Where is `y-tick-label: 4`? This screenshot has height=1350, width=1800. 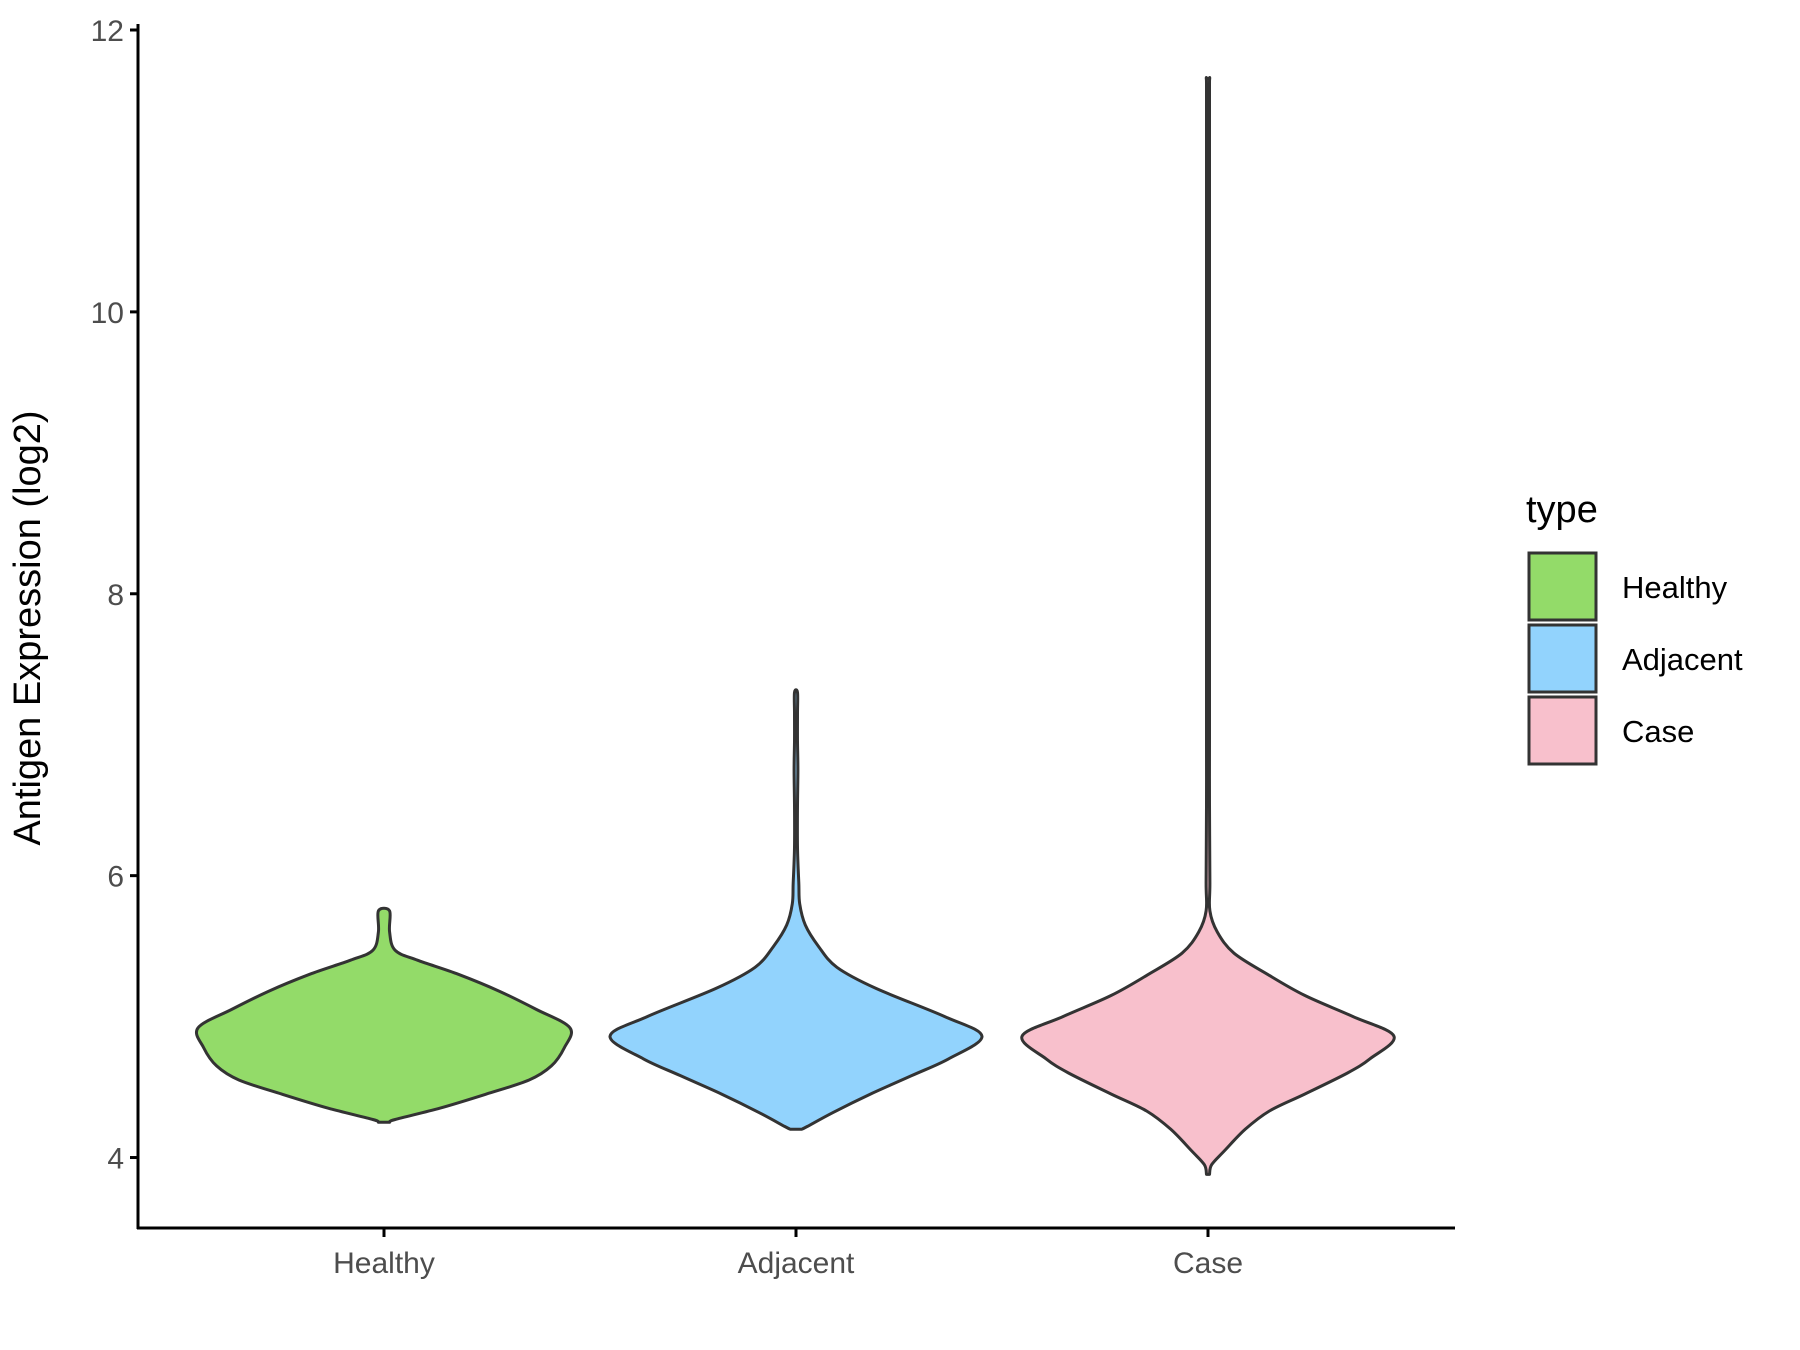 y-tick-label: 4 is located at coordinates (115, 1159).